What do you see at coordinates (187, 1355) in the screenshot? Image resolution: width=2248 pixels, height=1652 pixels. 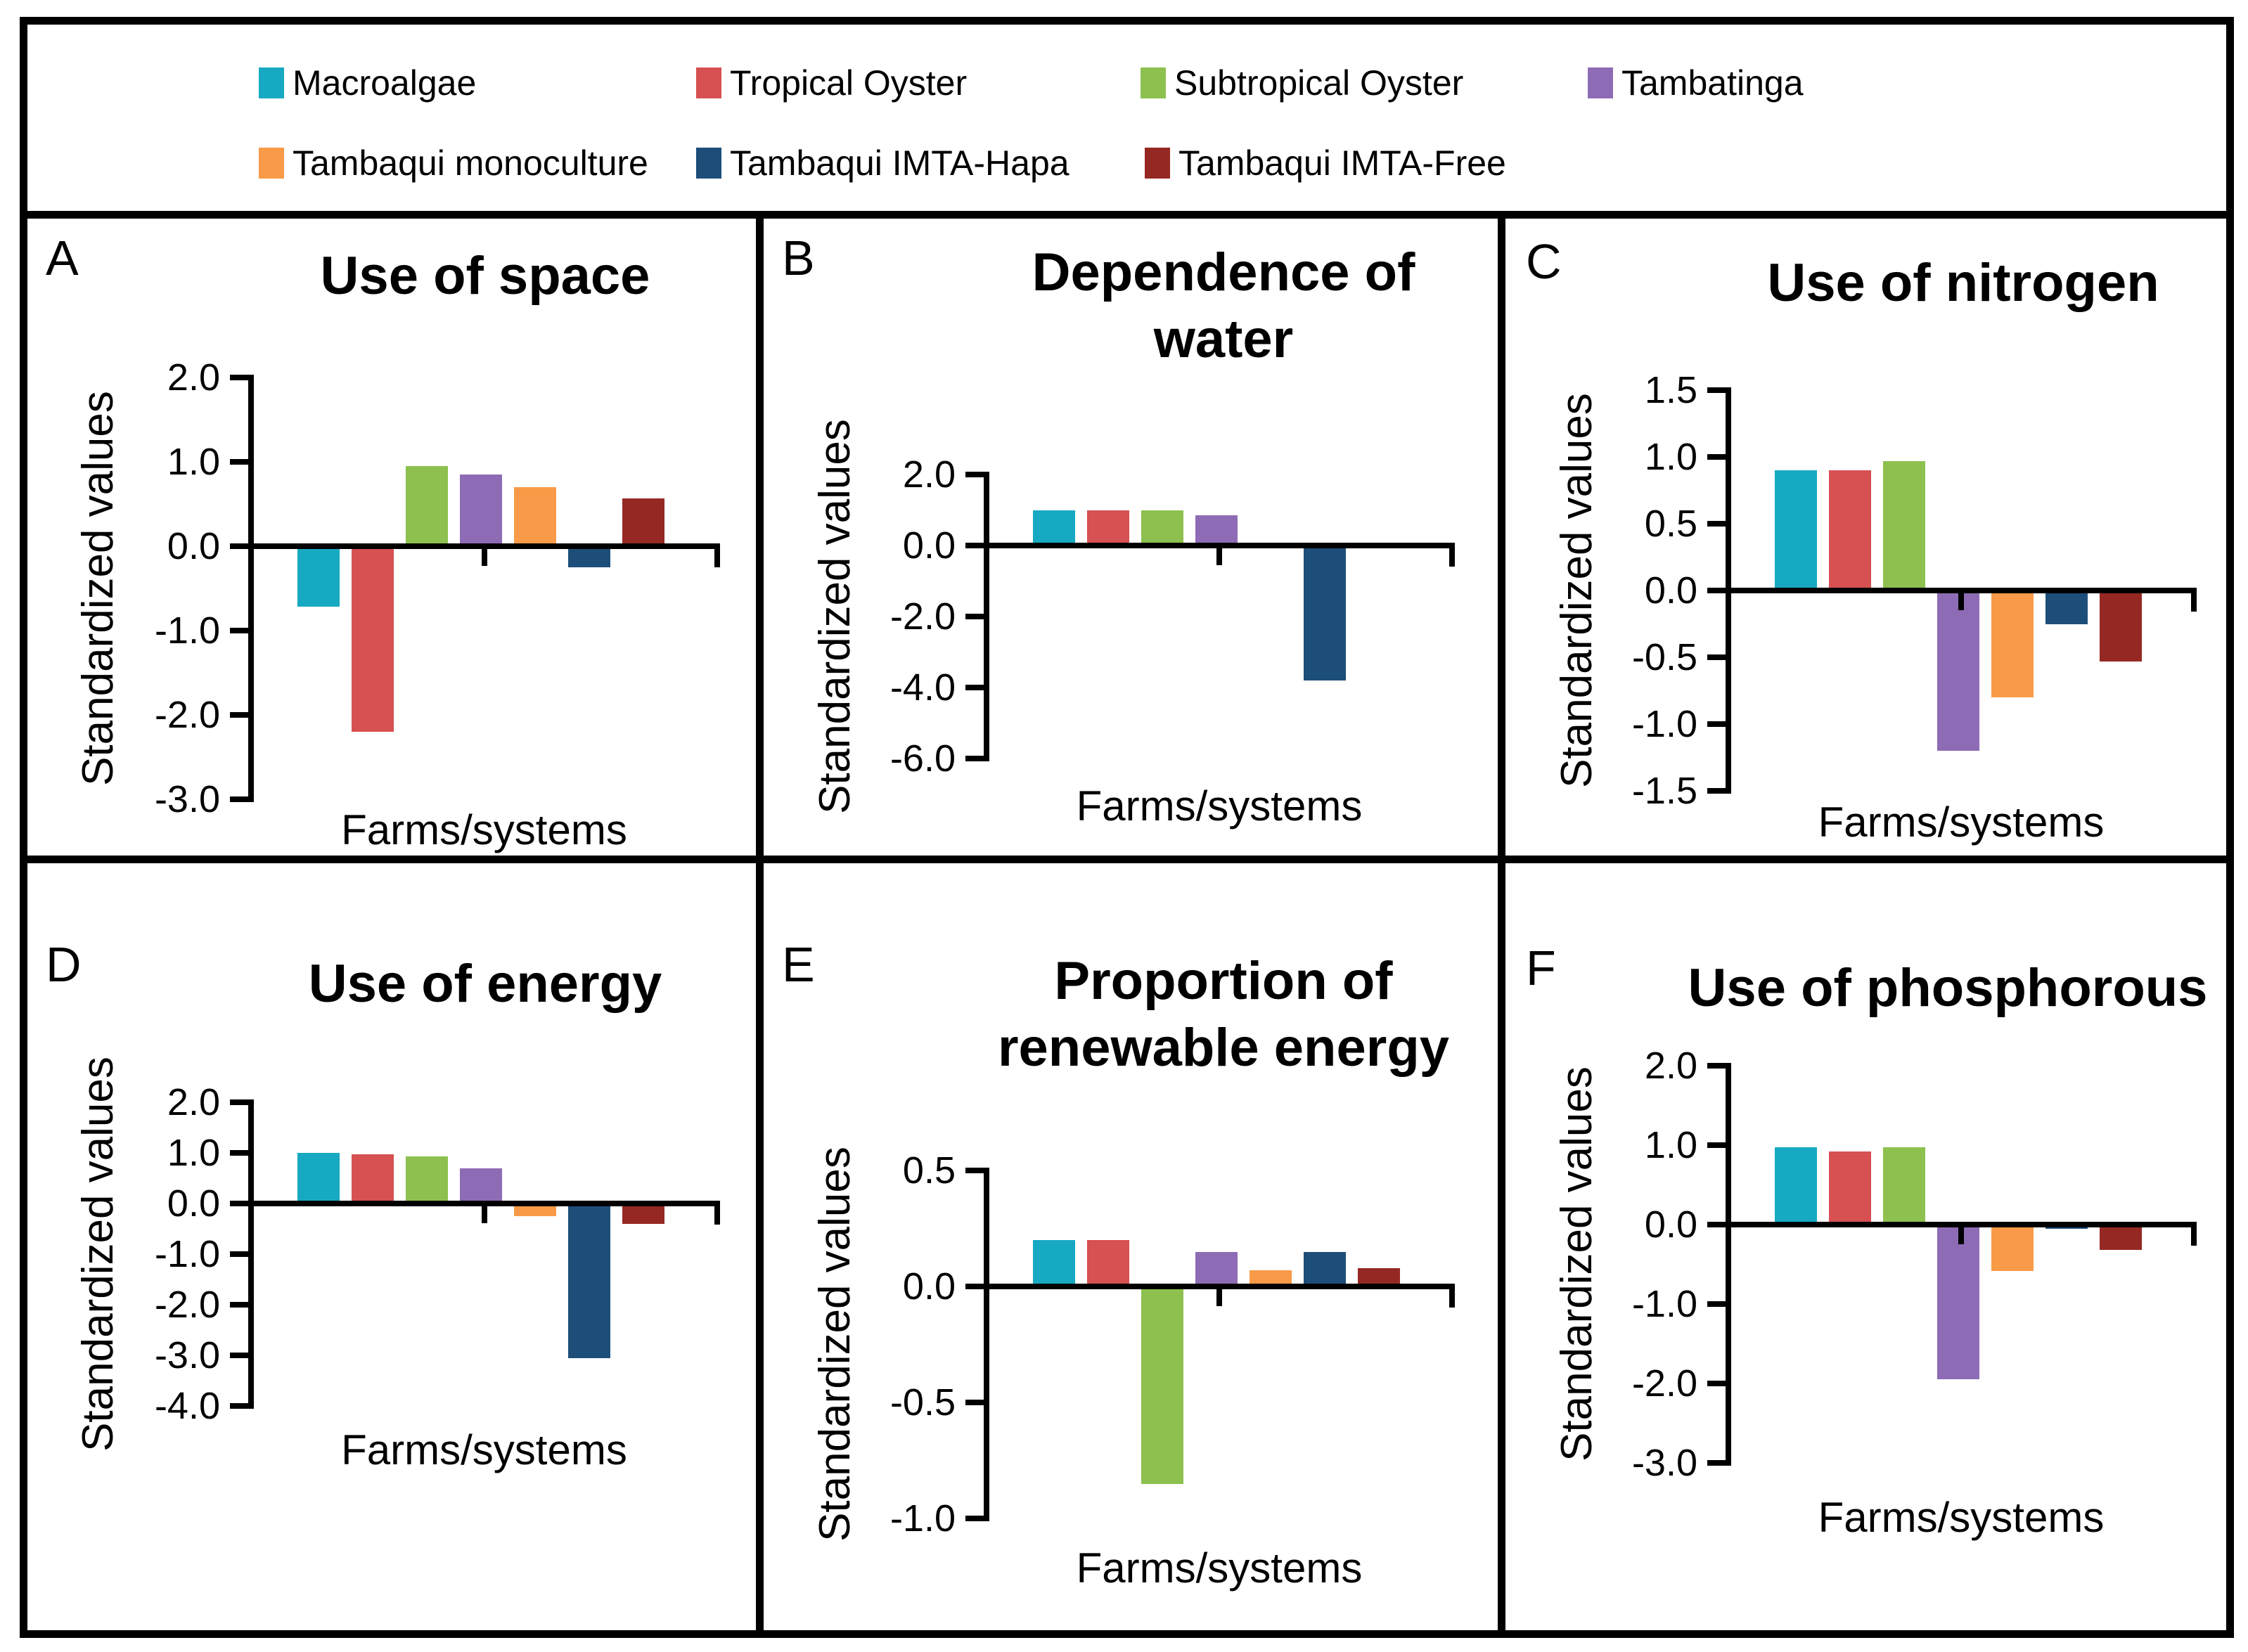 I see `y-tick-label: -3.0` at bounding box center [187, 1355].